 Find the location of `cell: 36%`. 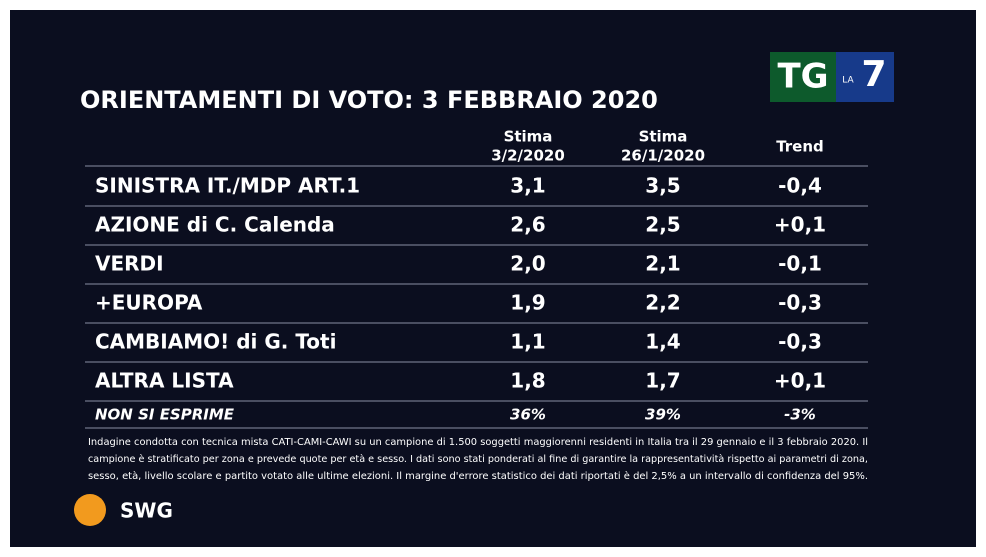

cell: 36% is located at coordinates (528, 415).